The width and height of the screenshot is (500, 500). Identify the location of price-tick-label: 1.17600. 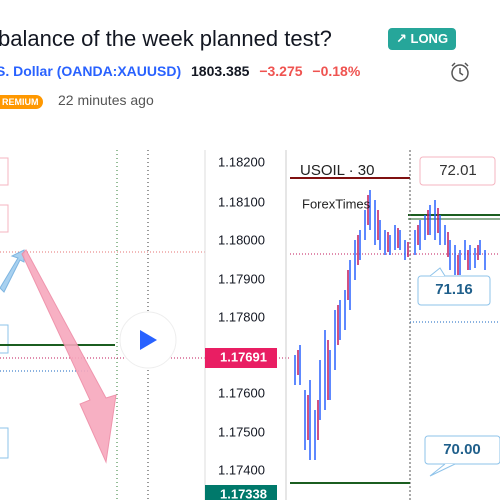
(241, 392).